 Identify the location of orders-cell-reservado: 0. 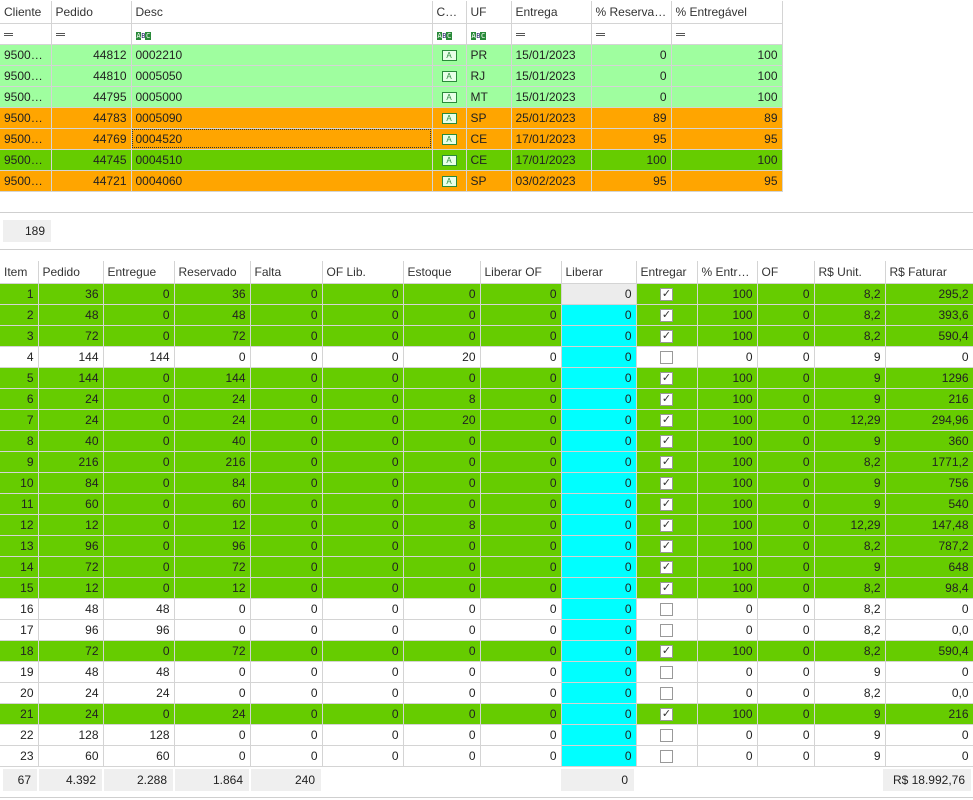
(631, 76).